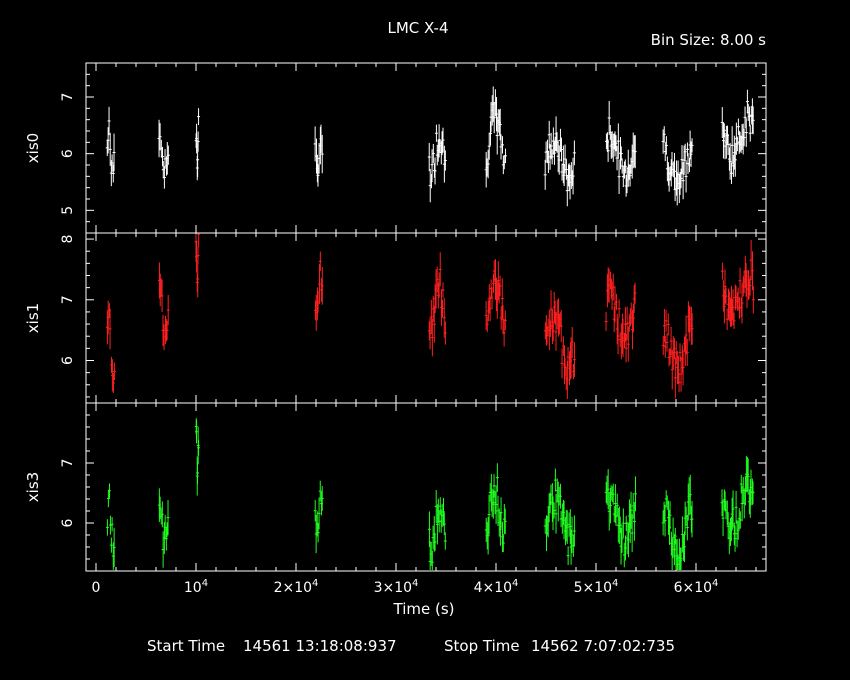  What do you see at coordinates (430, 146) in the screenshot?
I see `series-xis0` at bounding box center [430, 146].